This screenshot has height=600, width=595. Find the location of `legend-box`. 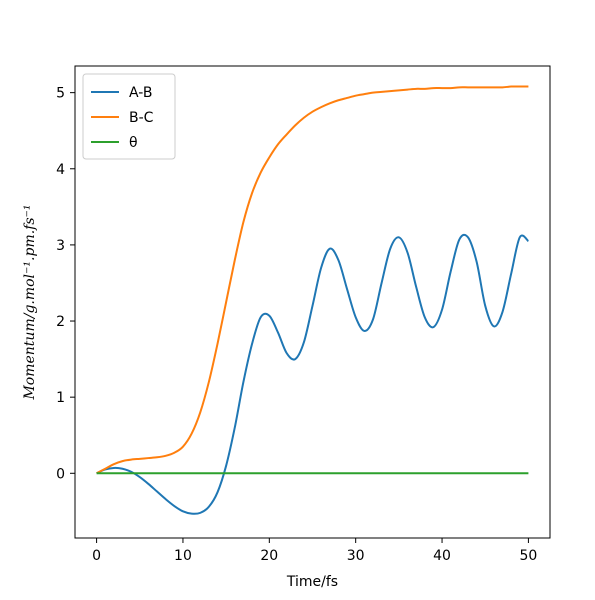

legend-box is located at coordinates (129, 116).